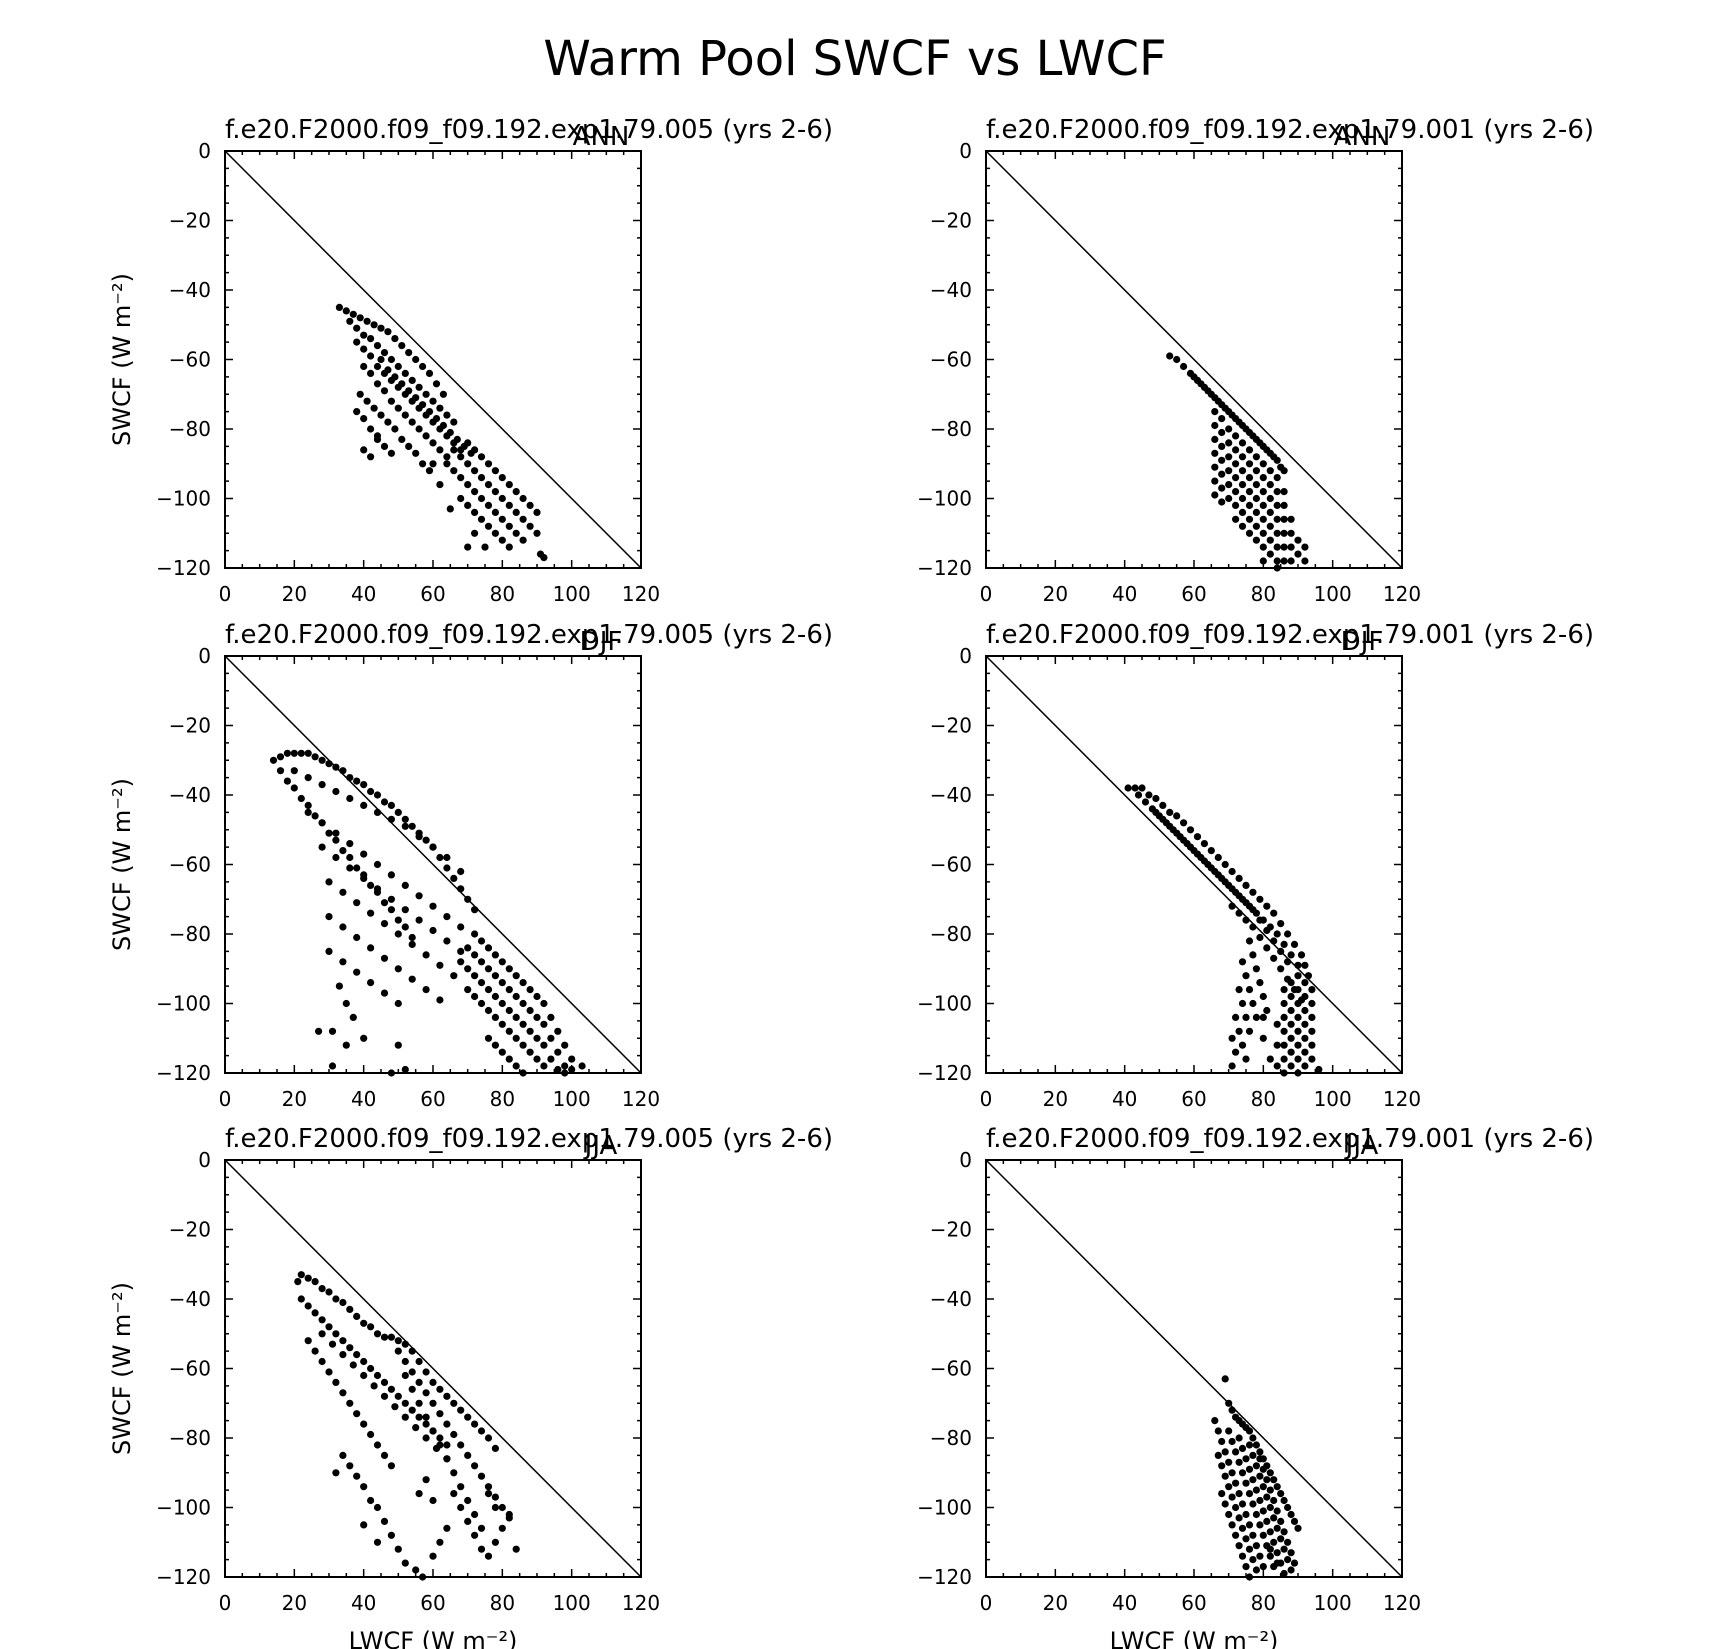 The width and height of the screenshot is (1710, 1649). Describe the element at coordinates (122, 1368) in the screenshot. I see `y-axis-label: SWCF (W m⁻²)` at that location.